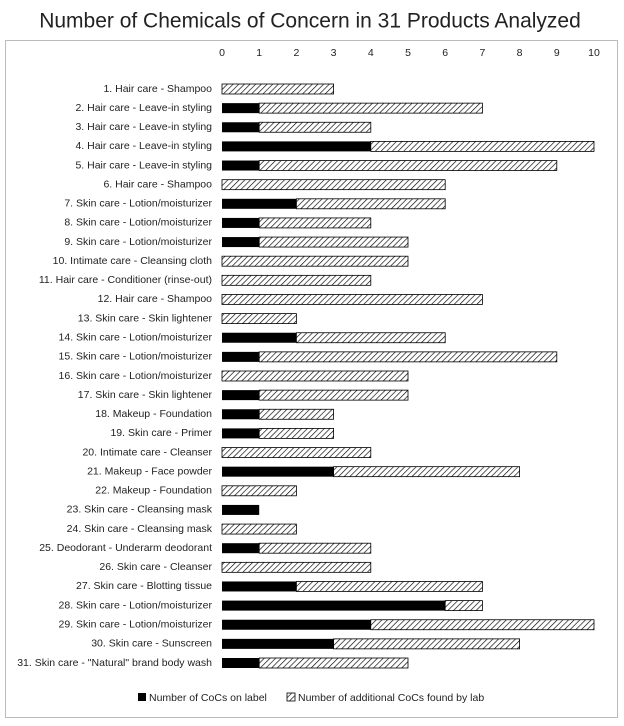 The width and height of the screenshot is (624, 726). What do you see at coordinates (143, 127) in the screenshot?
I see `category-label: 3. Hair care - Leave-in styling` at bounding box center [143, 127].